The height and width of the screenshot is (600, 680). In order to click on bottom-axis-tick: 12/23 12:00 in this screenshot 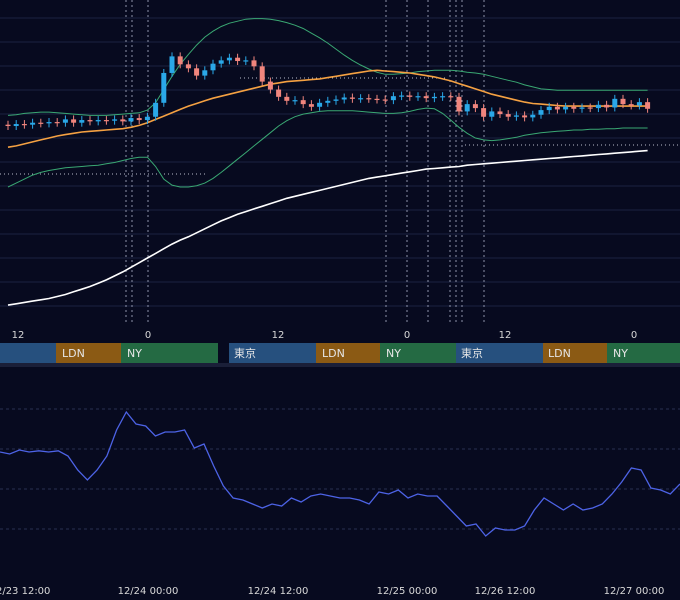, I will do `click(25, 591)`.